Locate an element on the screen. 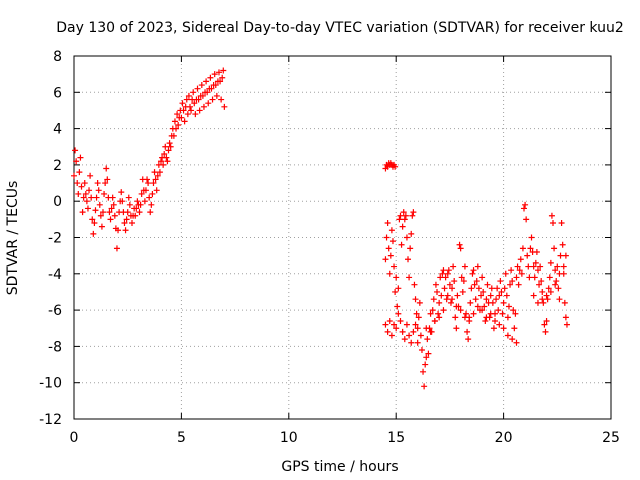 The image size is (640, 480). y-tick-label: 4 is located at coordinates (57, 130).